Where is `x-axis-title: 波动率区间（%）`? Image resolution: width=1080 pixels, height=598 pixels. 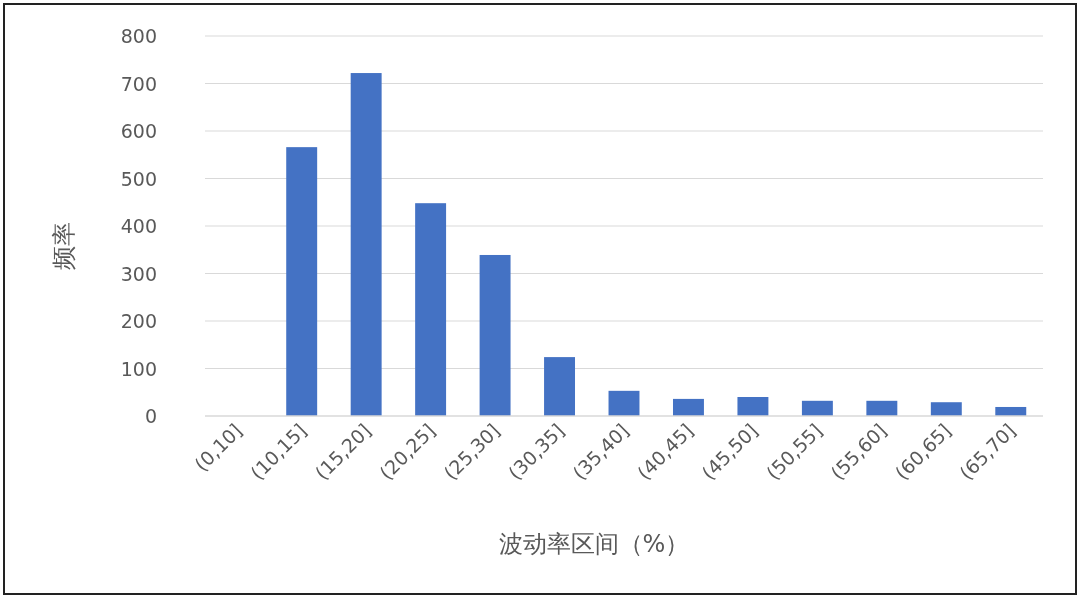 x-axis-title: 波动率区间（%） is located at coordinates (594, 544).